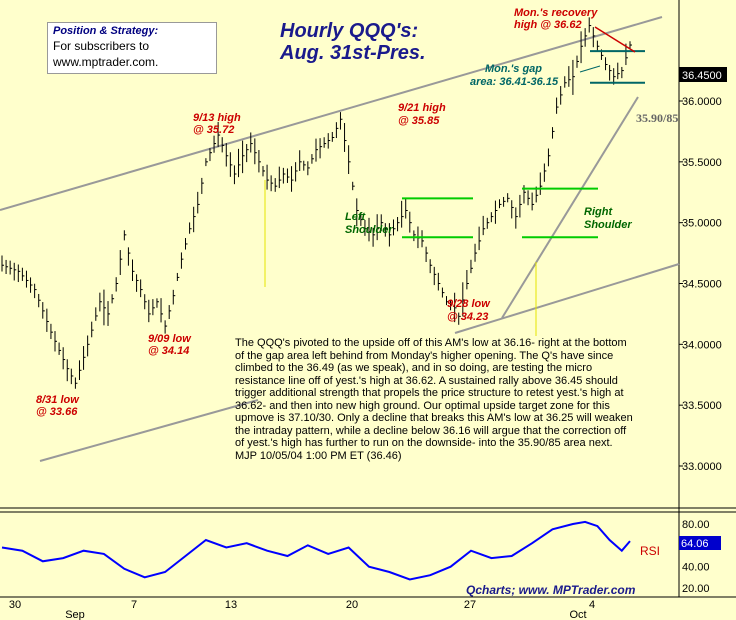 The width and height of the screenshot is (736, 620). I want to click on annotation-right-shoulder-1: Right, so click(598, 212).